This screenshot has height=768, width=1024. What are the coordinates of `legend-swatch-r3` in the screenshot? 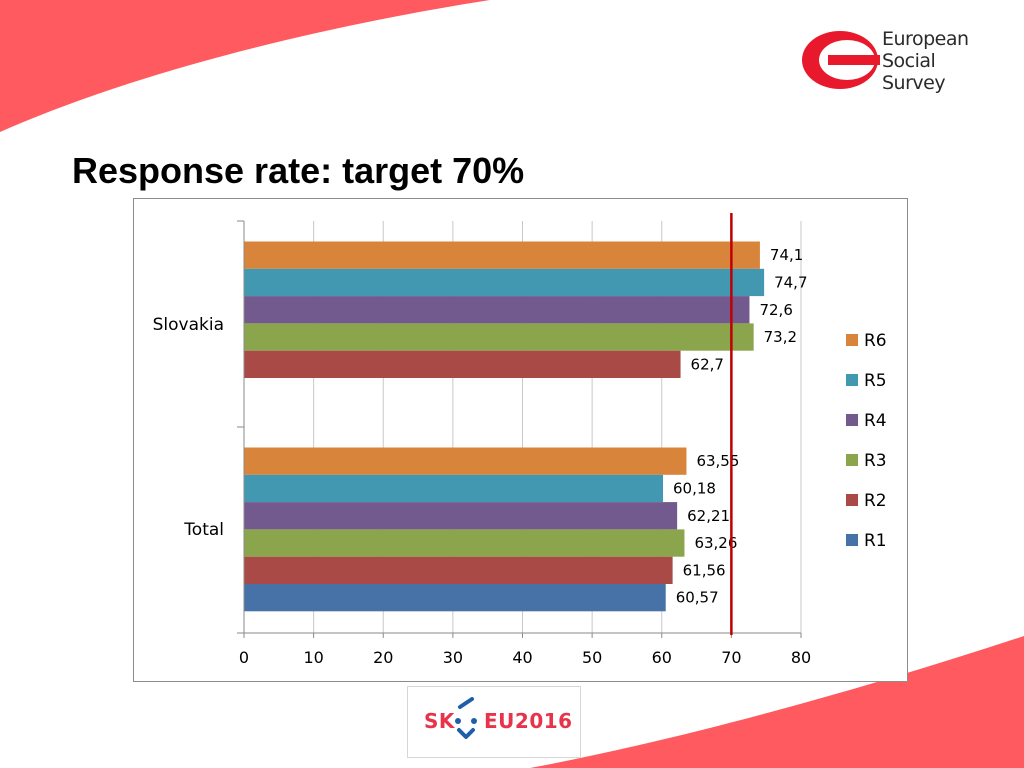 It's located at (852, 460).